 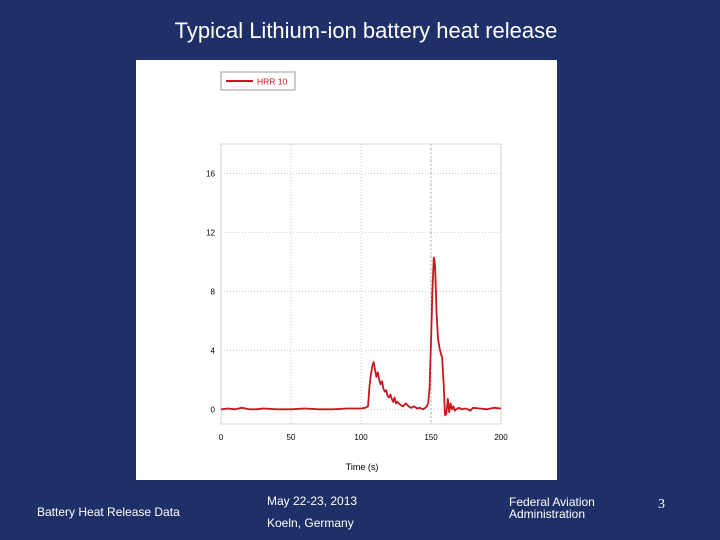 I want to click on footer-organization: Federal Aviation Administration, so click(x=552, y=508).